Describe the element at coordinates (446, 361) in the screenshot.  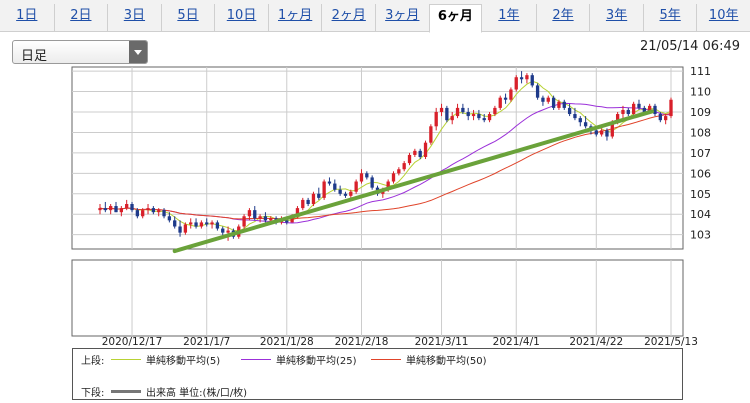
I see `legend-ma50: 単純移動平均(50)` at that location.